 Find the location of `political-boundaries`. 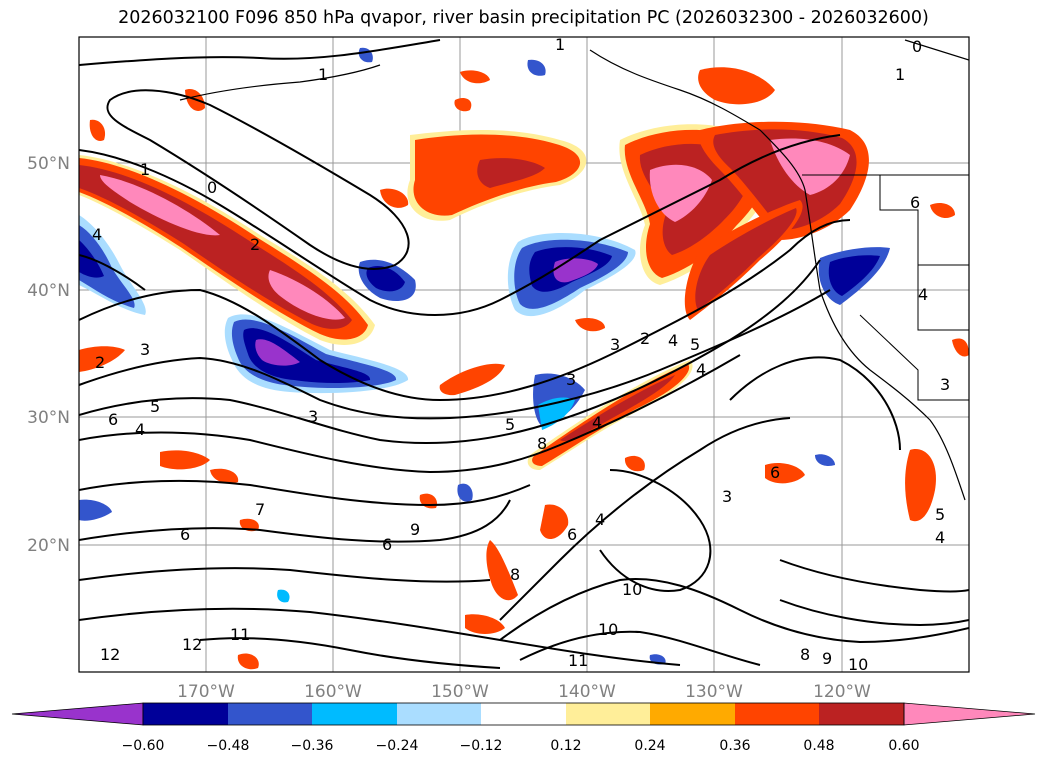

political-boundaries is located at coordinates (885, 287).